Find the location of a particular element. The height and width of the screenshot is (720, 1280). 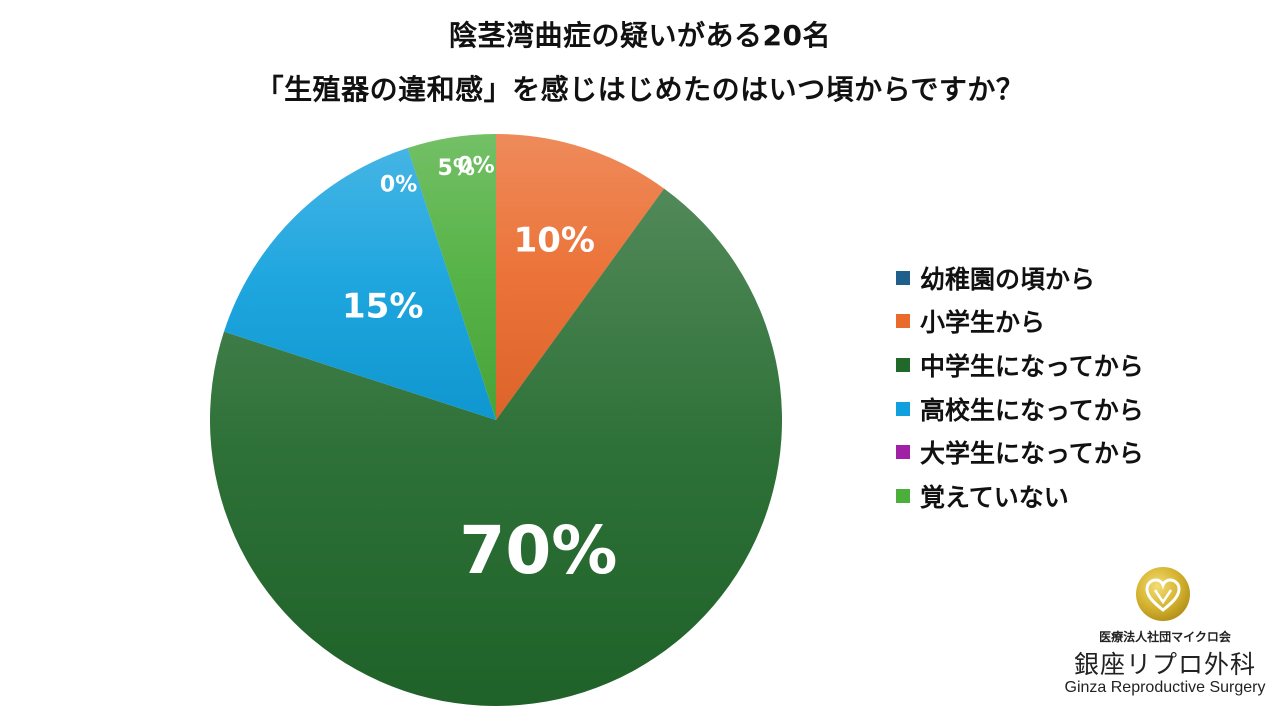

legend-label: 小学生から is located at coordinates (983, 323).